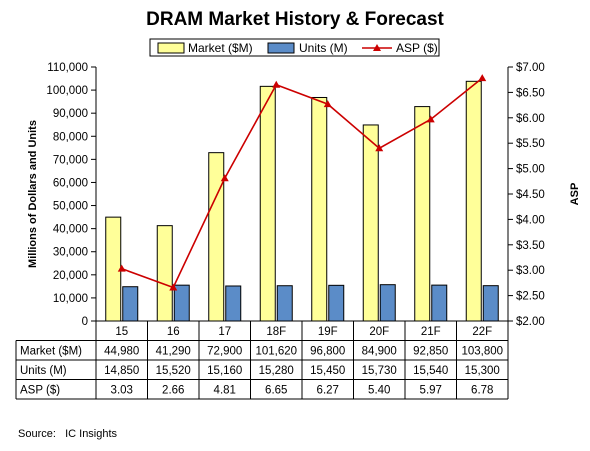  Describe the element at coordinates (70, 276) in the screenshot. I see `y-tick-label: 20,000` at that location.